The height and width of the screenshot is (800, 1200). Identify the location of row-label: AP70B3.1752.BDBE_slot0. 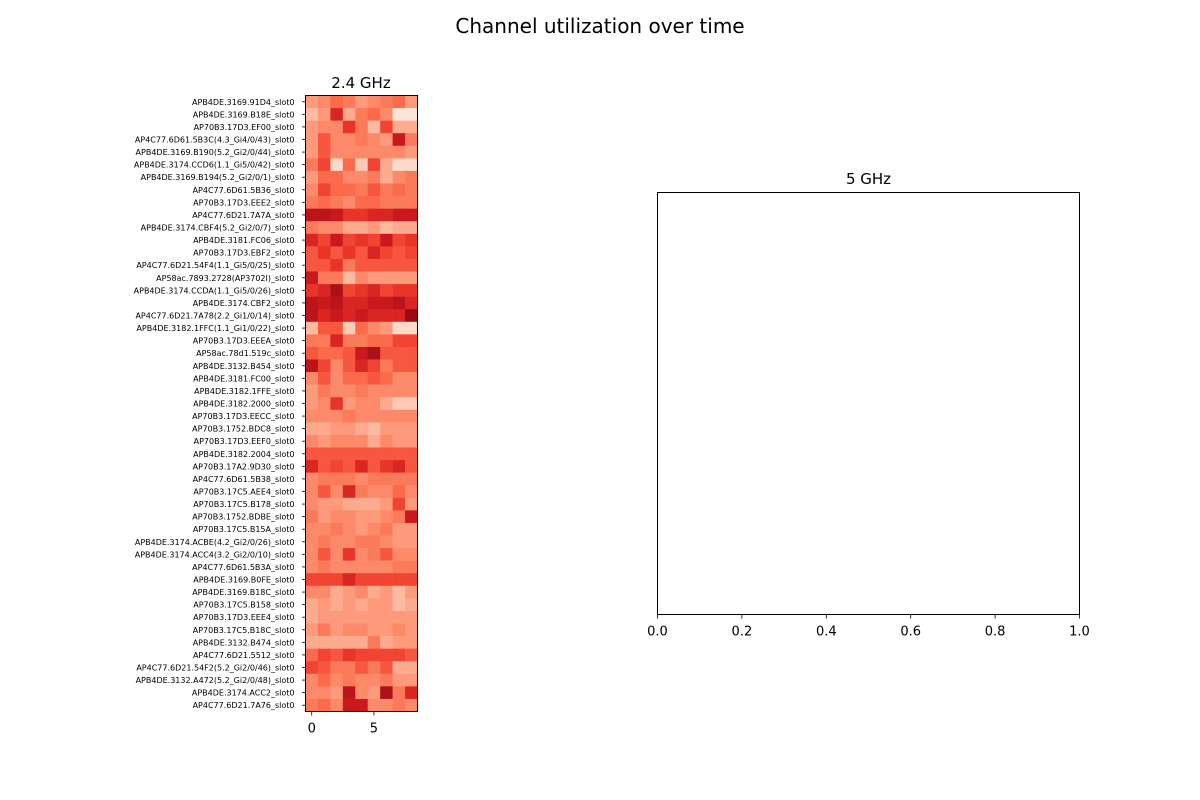
(243, 517).